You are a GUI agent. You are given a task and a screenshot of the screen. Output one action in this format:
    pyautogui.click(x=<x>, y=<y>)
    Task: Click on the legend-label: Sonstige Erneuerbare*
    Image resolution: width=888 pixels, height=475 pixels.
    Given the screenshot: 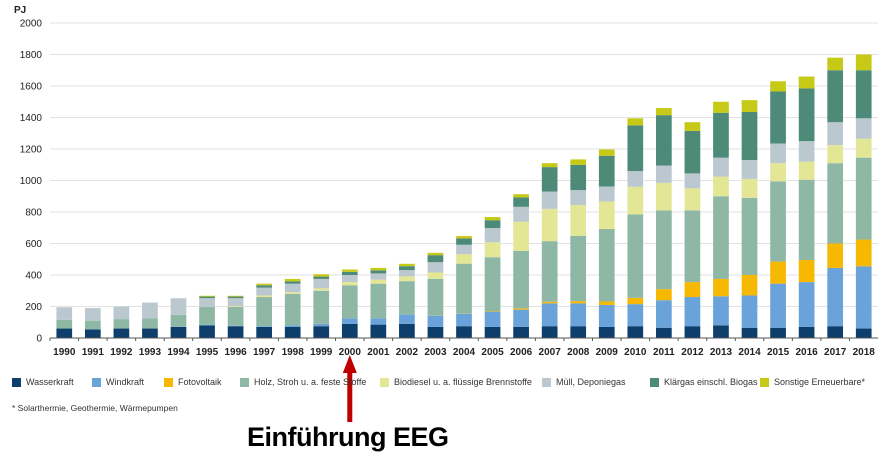 What is the action you would take?
    pyautogui.click(x=820, y=382)
    